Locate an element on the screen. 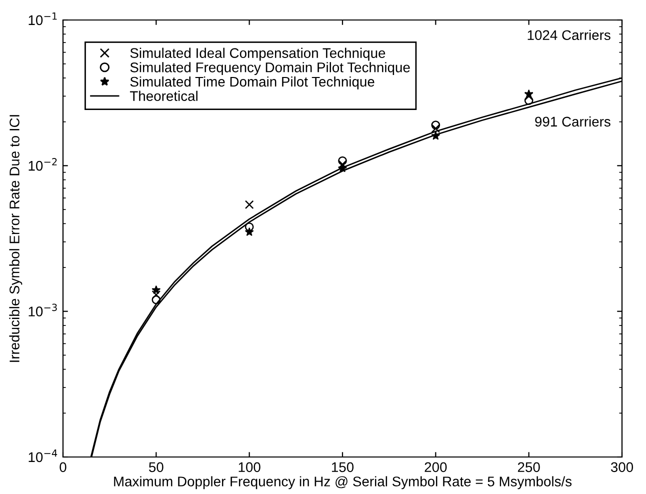 This screenshot has height=494, width=646. legend-label: Theoretical is located at coordinates (164, 95).